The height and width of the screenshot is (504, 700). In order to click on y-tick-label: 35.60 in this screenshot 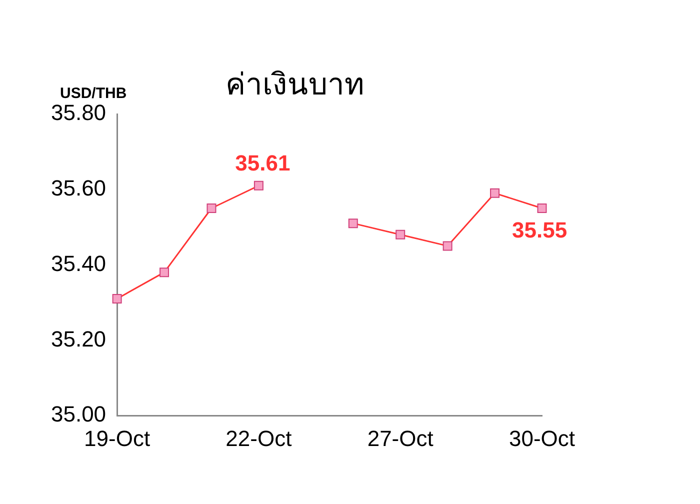, I will do `click(78, 187)`.